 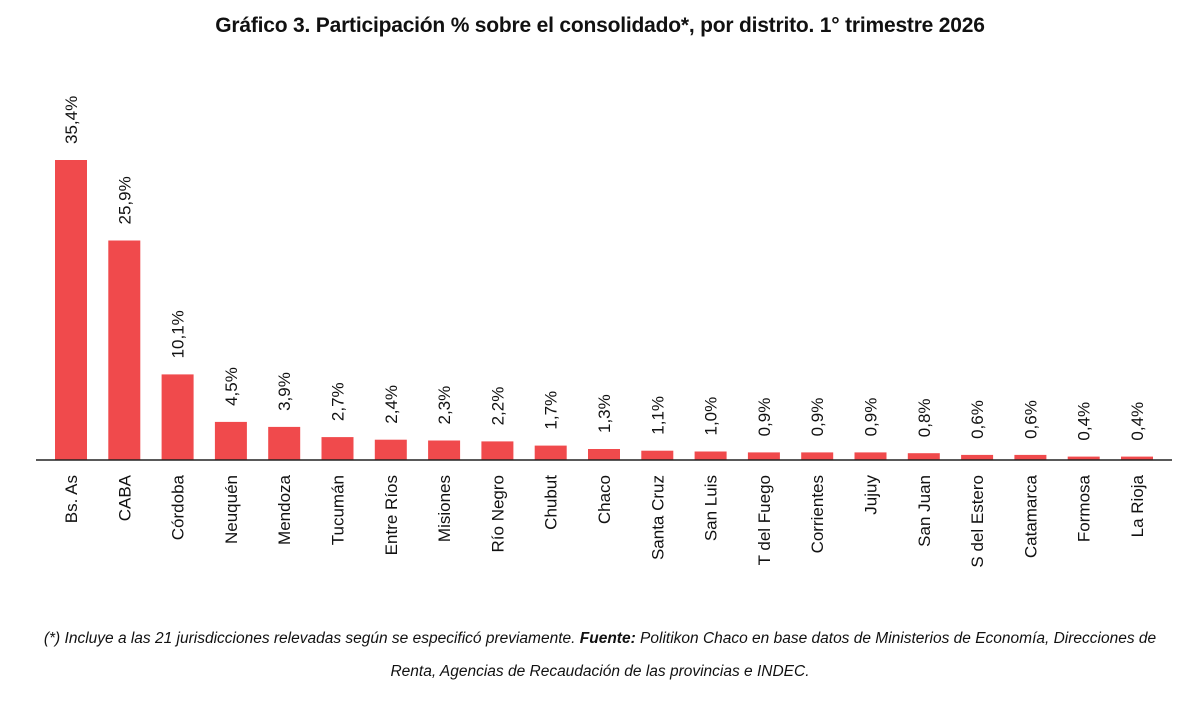 I want to click on category-label: Catamarca, so click(x=1030, y=516).